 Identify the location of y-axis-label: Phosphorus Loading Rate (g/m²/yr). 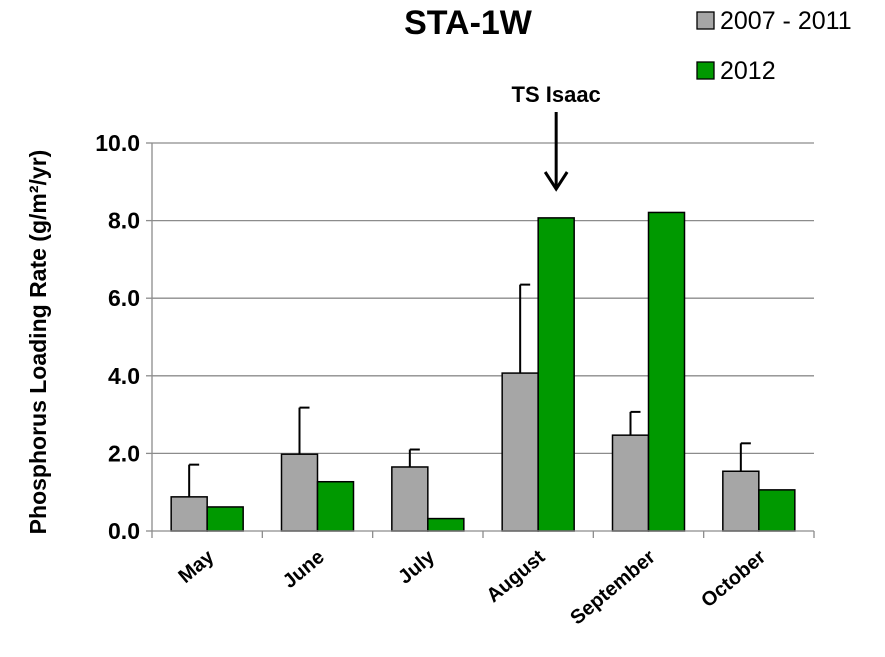
(38, 342).